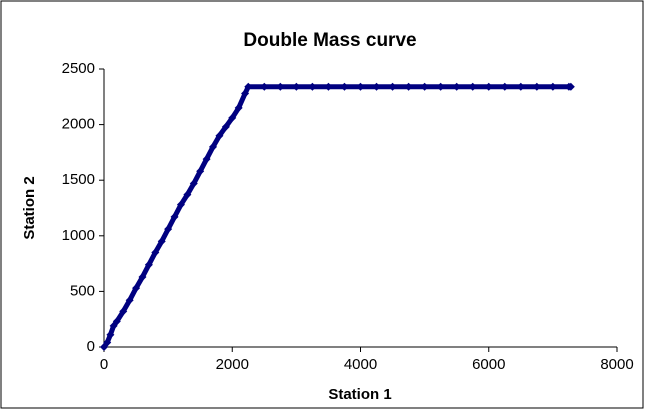 The image size is (645, 410). What do you see at coordinates (78, 124) in the screenshot?
I see `y-tick-label: 2000` at bounding box center [78, 124].